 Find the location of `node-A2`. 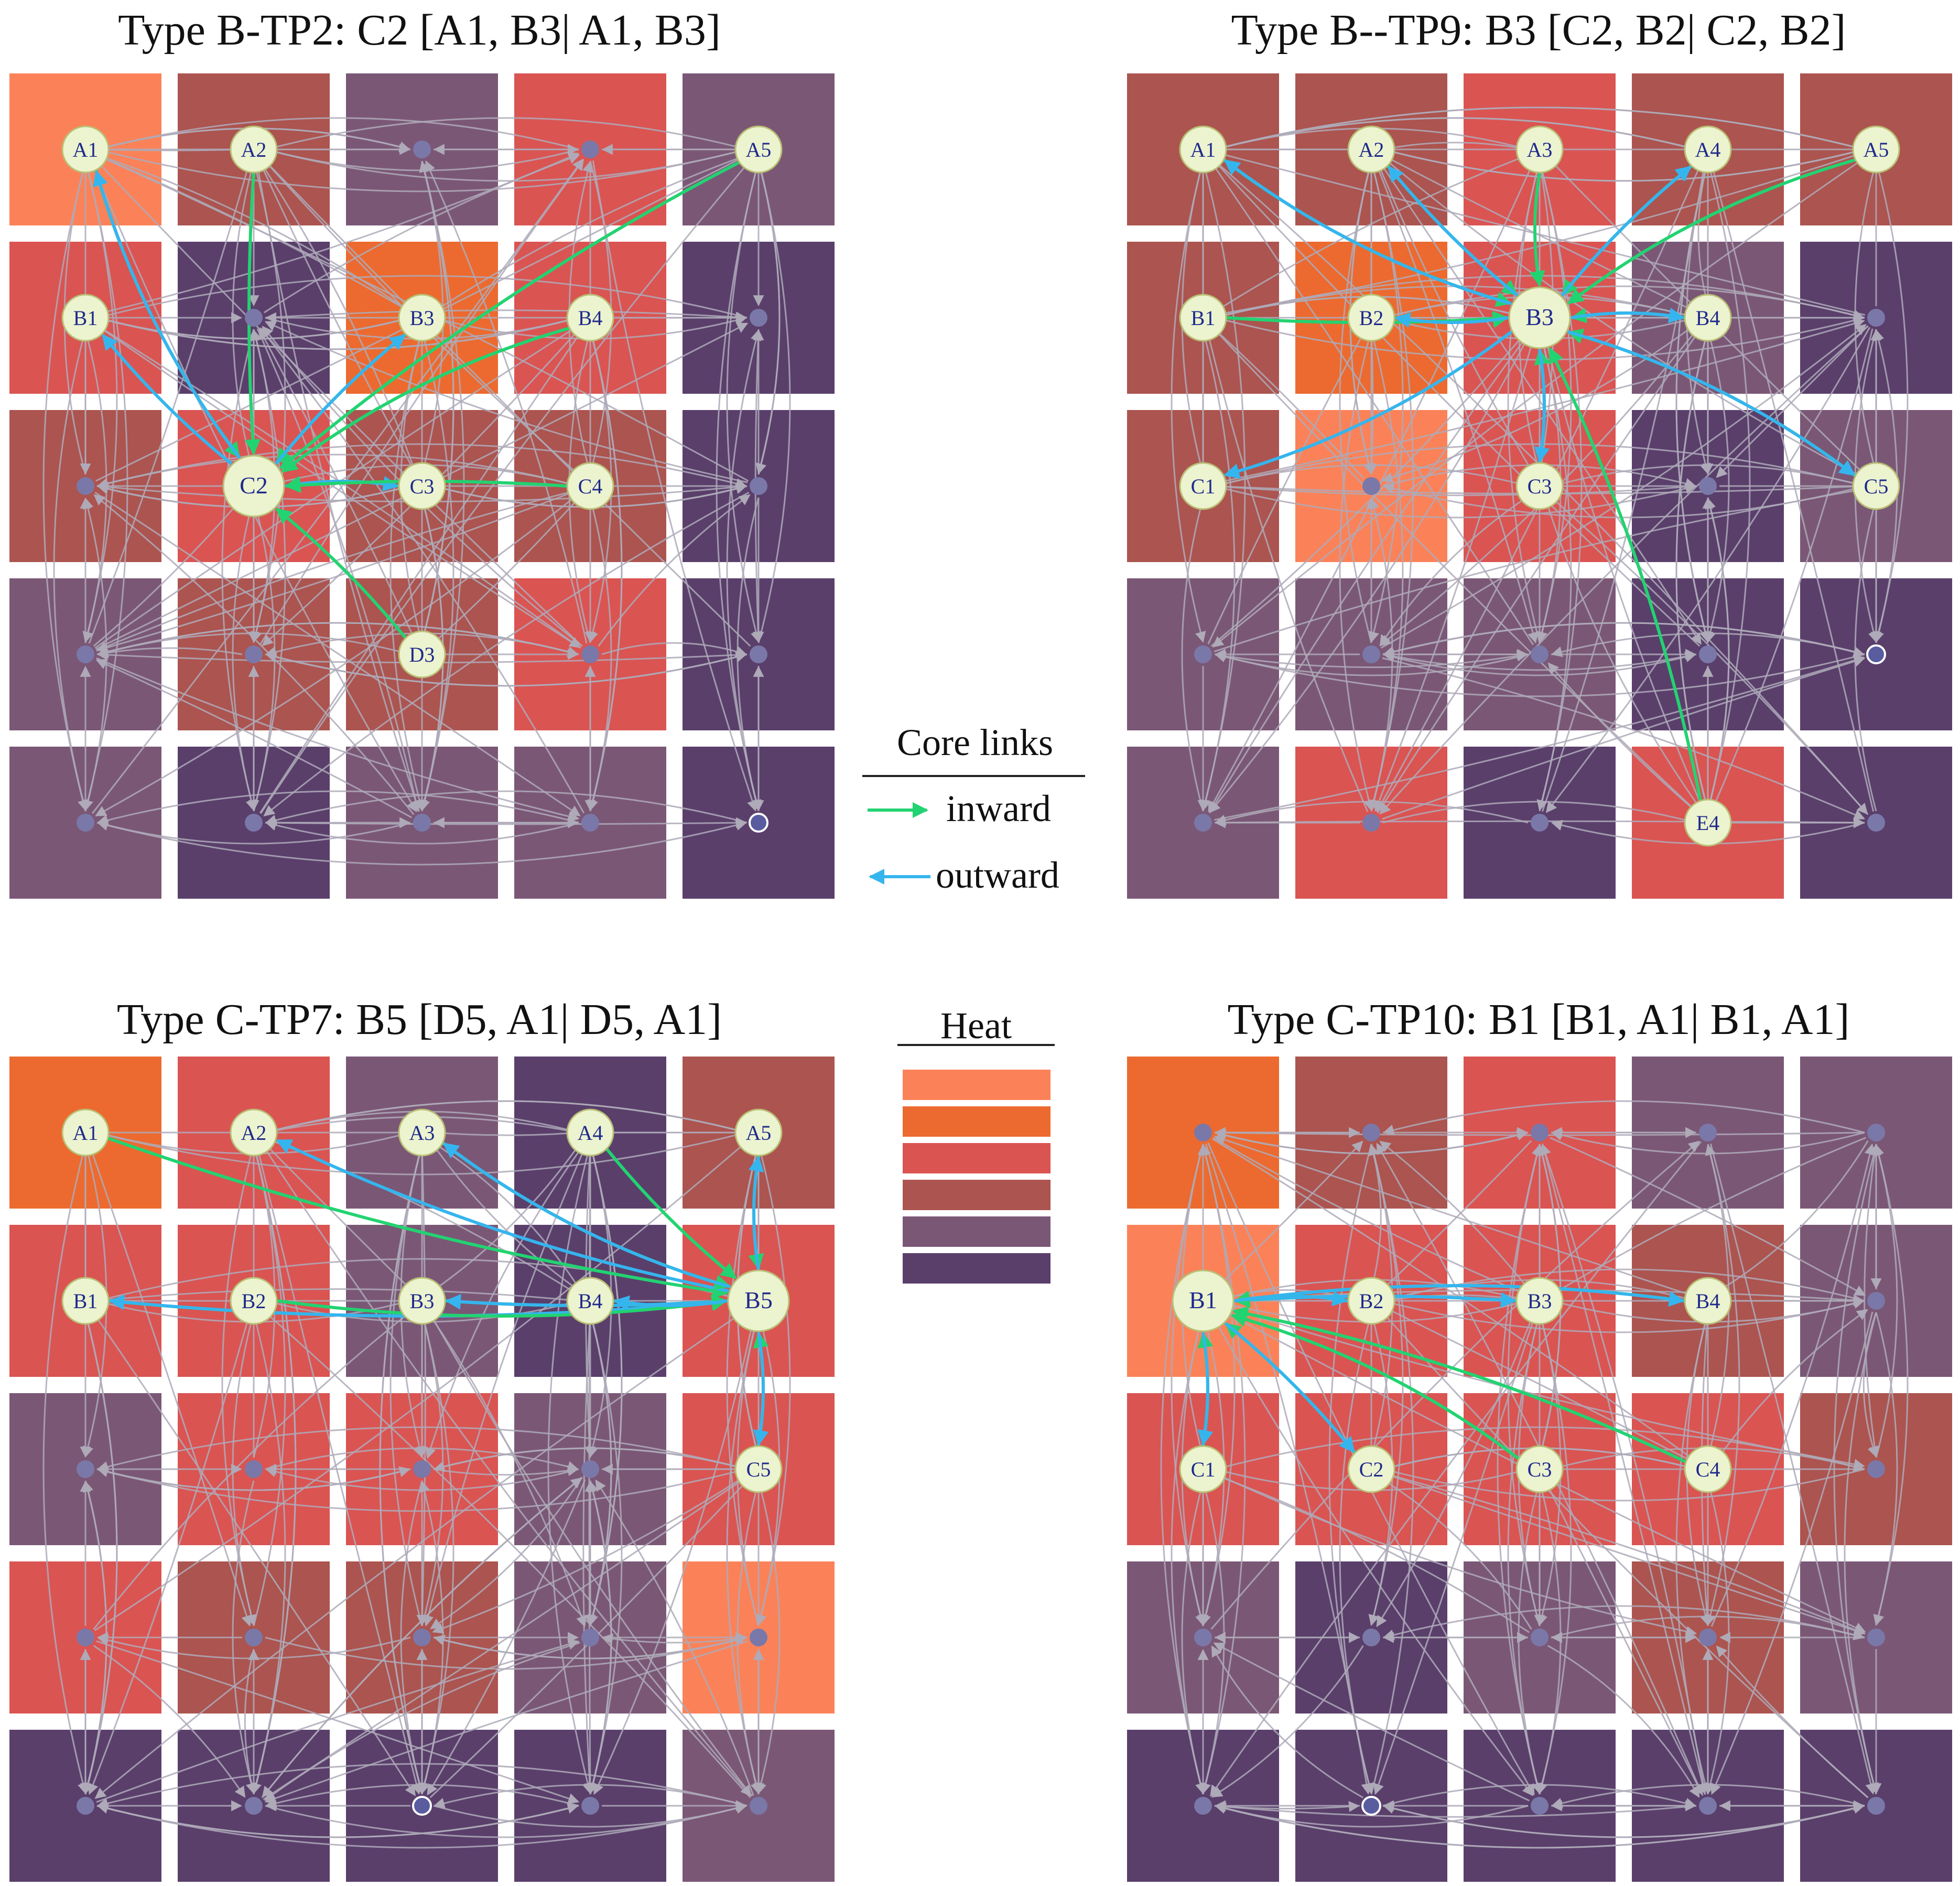

node-A2 is located at coordinates (1371, 1133).